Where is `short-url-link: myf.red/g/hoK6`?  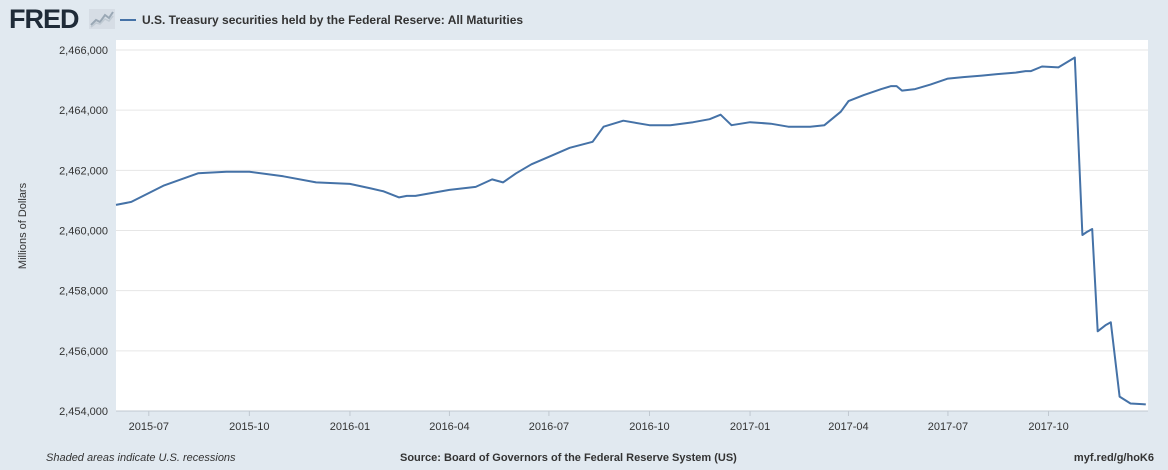 short-url-link: myf.red/g/hoK6 is located at coordinates (1113, 458).